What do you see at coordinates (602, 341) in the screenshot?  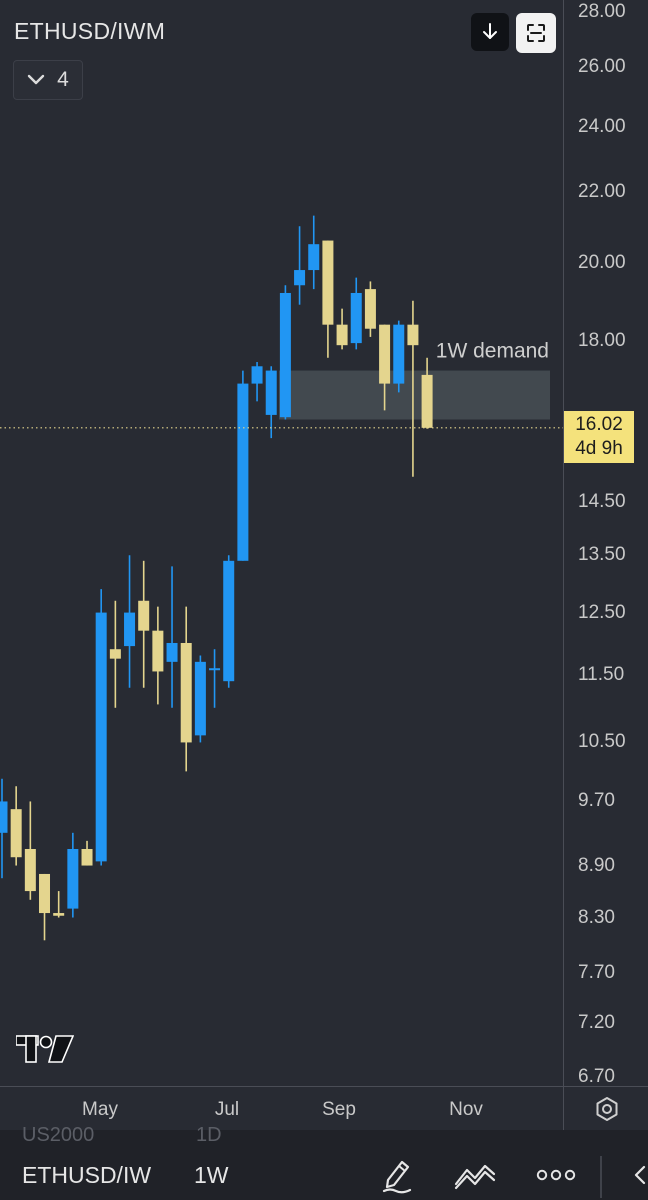 I see `price-tick-label: 18.00` at bounding box center [602, 341].